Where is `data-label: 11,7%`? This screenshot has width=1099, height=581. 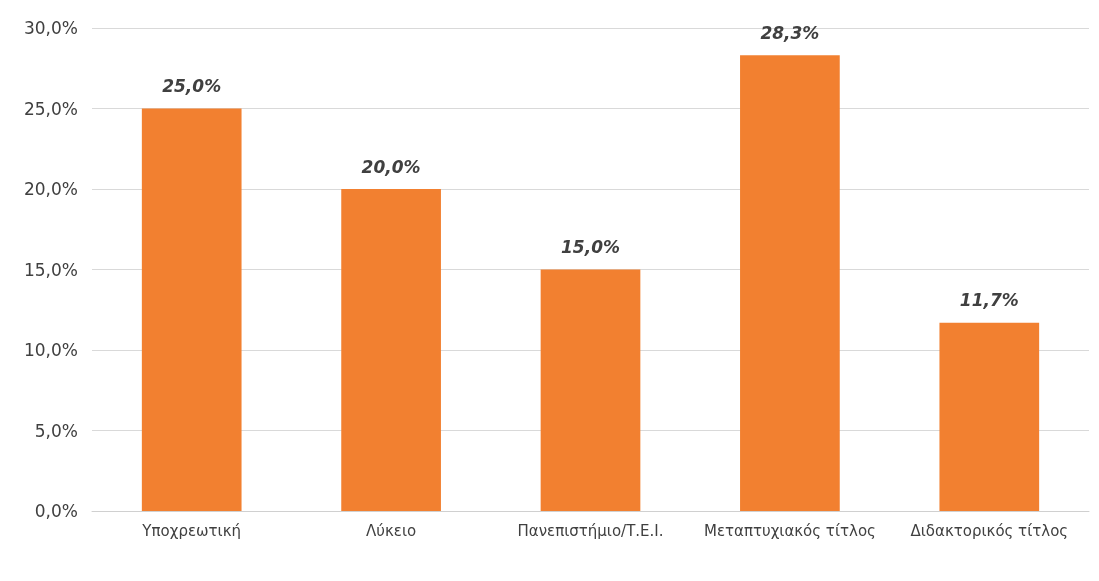 data-label: 11,7% is located at coordinates (989, 300).